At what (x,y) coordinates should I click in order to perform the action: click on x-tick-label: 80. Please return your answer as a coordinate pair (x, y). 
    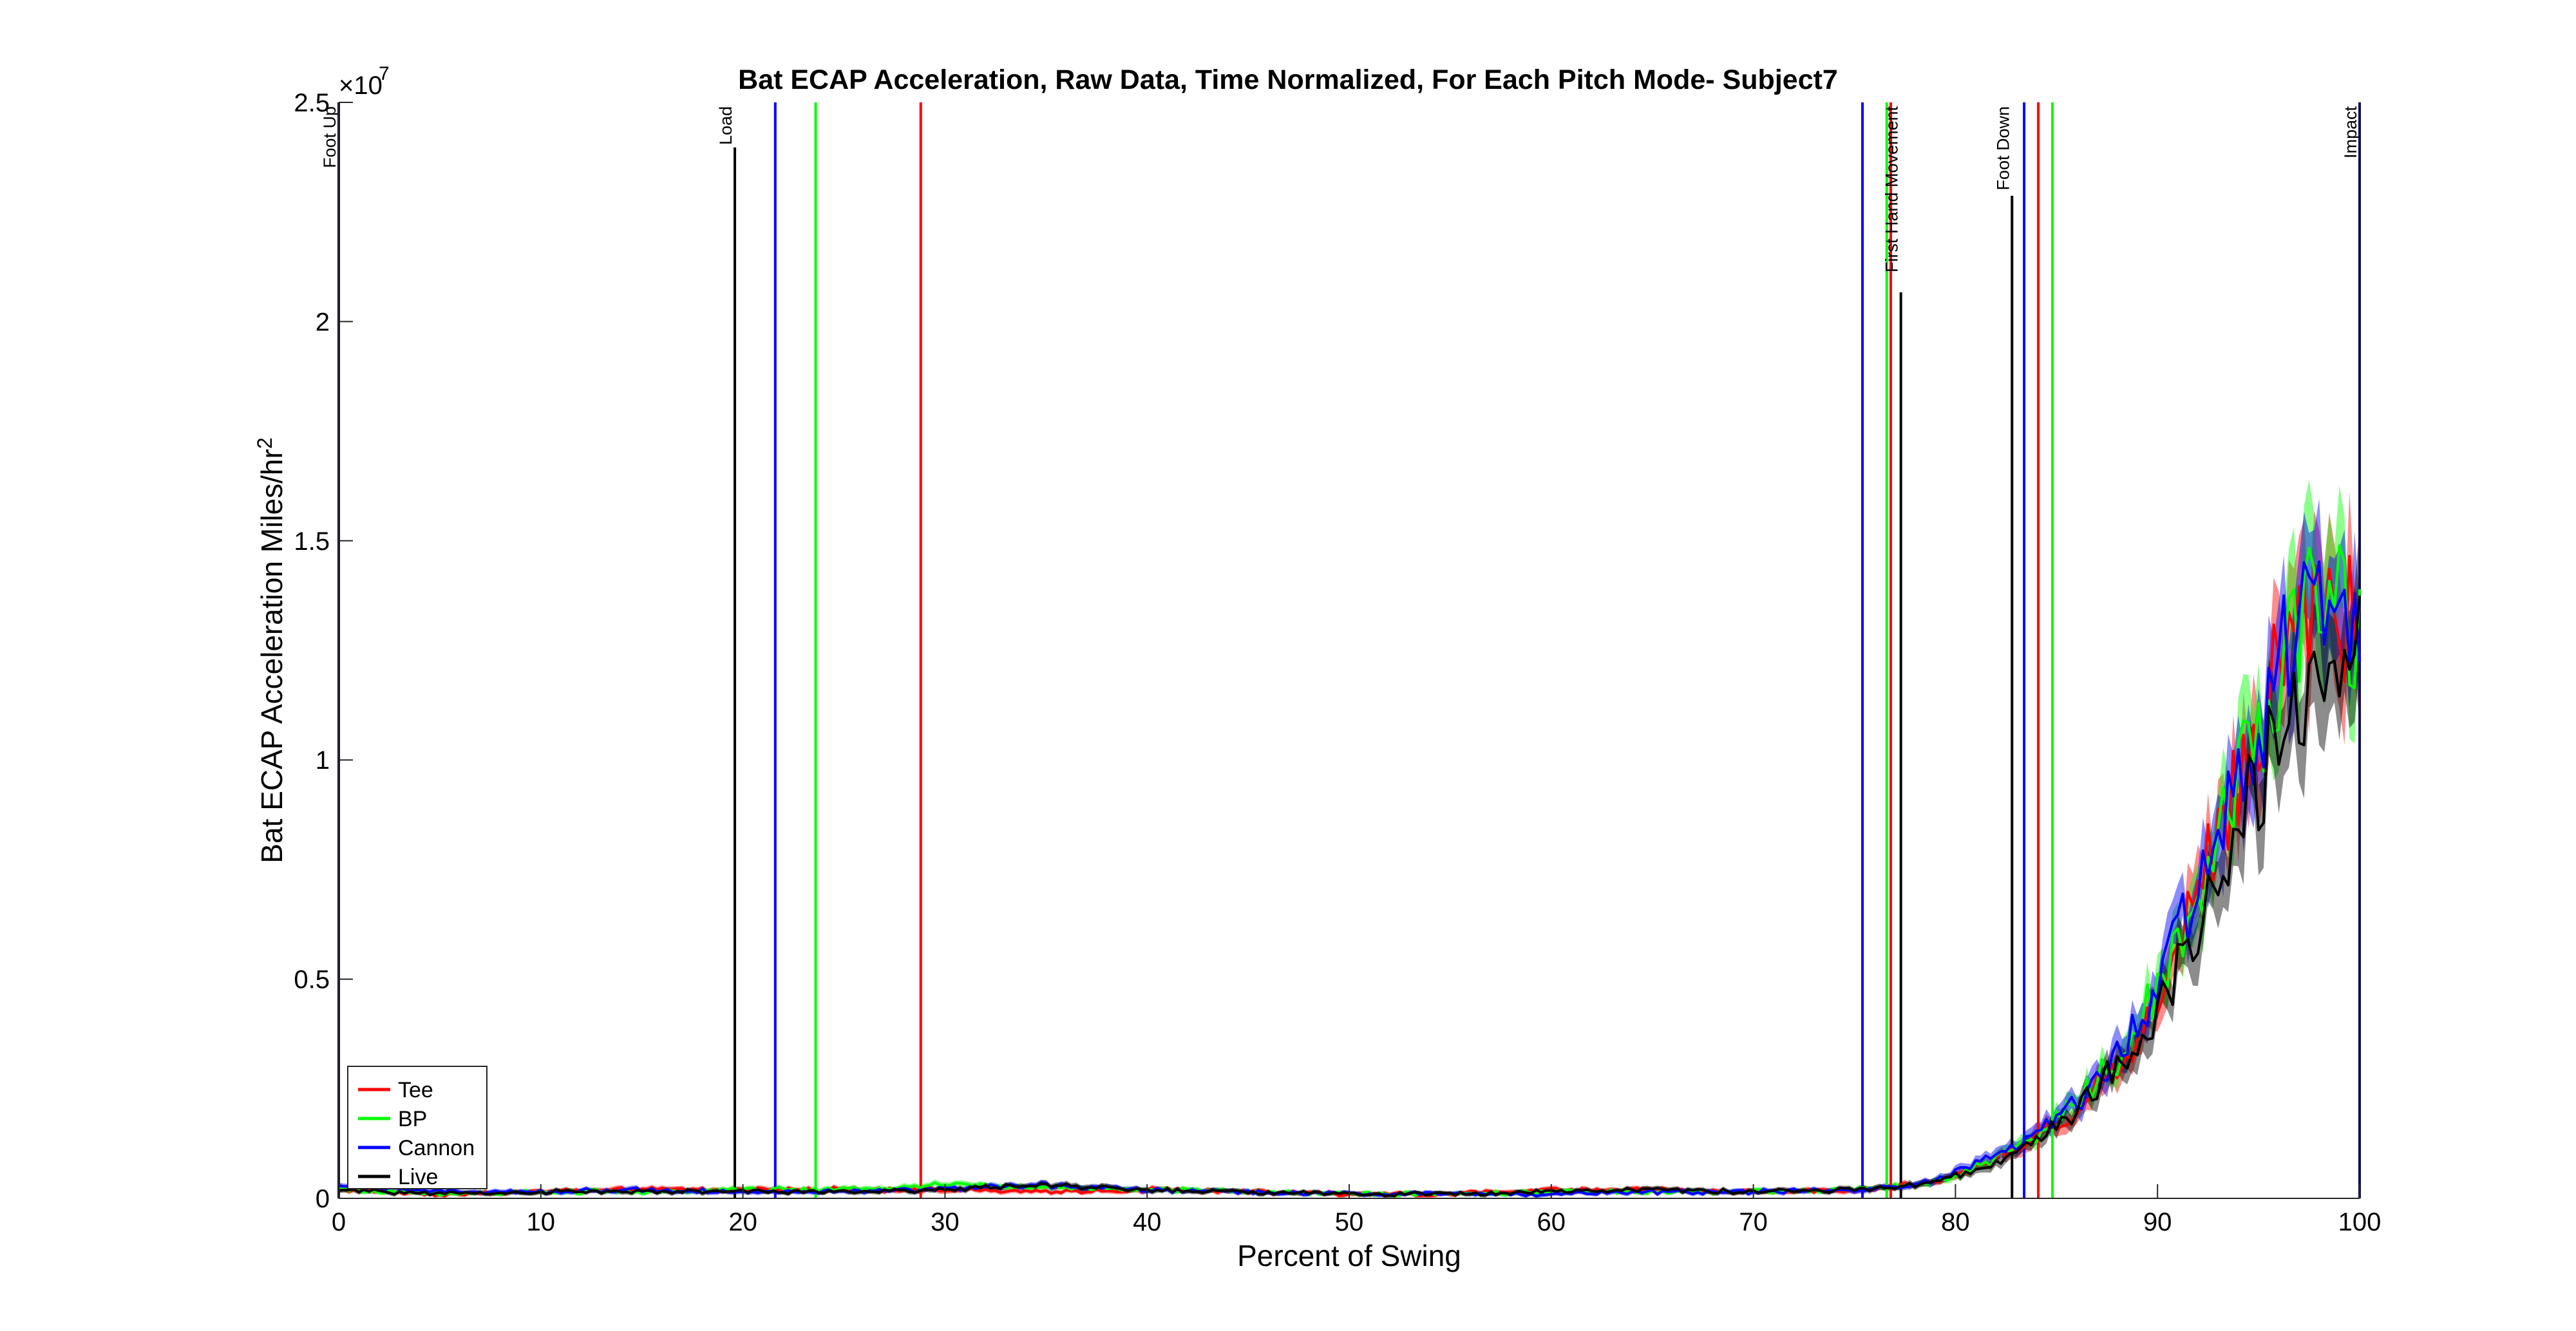
    Looking at the image, I should click on (1956, 1222).